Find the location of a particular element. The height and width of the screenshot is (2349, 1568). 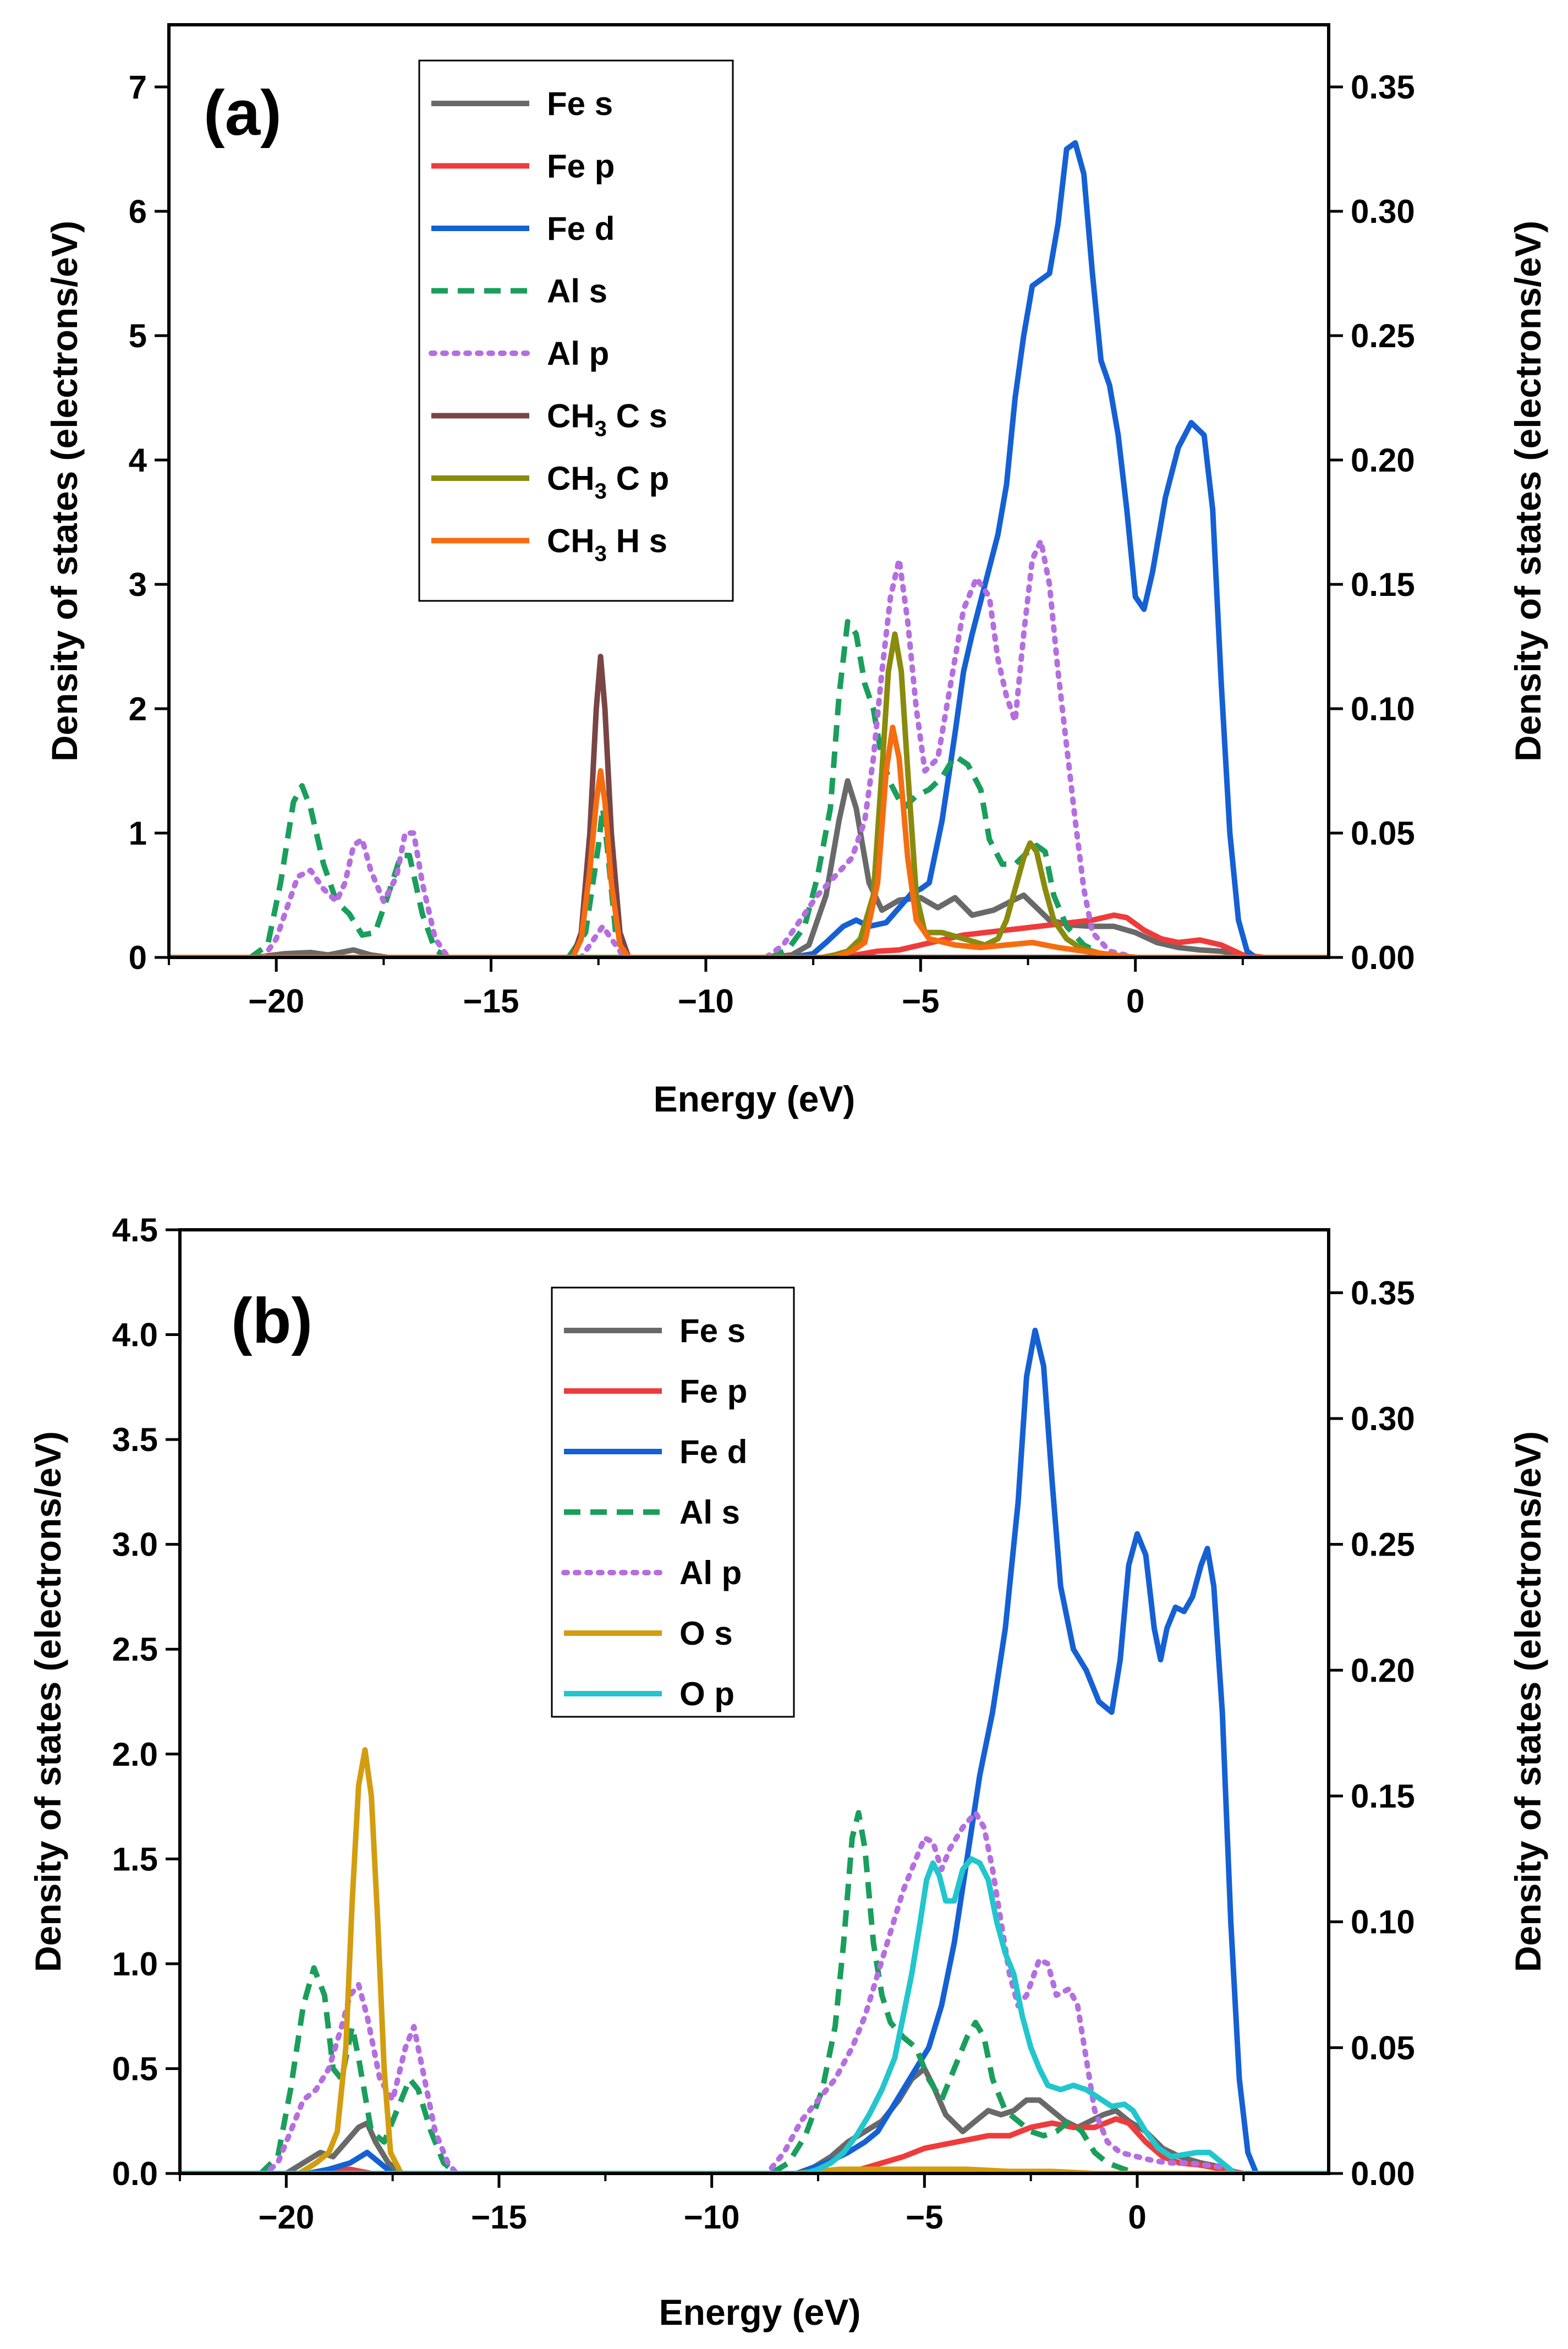

y-tick-label: 7 is located at coordinates (138, 87).